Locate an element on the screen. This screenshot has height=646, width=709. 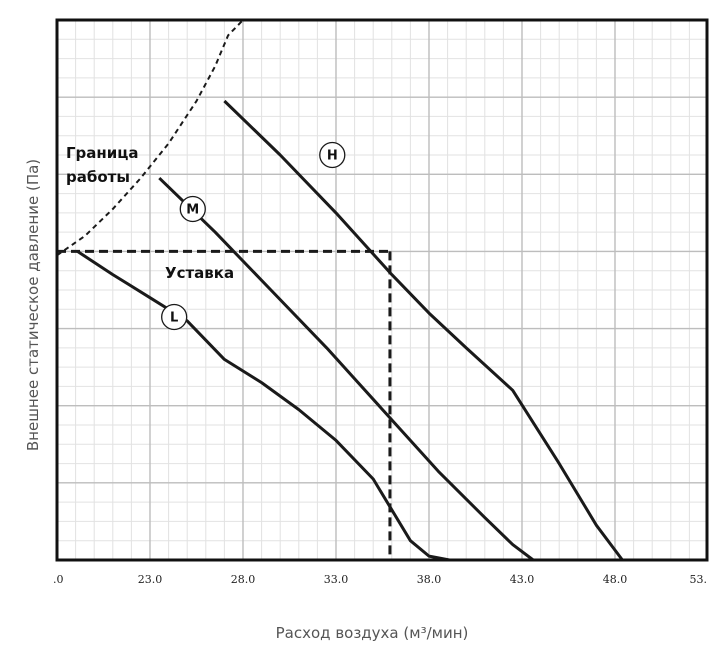
x-tick-label: .0 is located at coordinates (58, 579).